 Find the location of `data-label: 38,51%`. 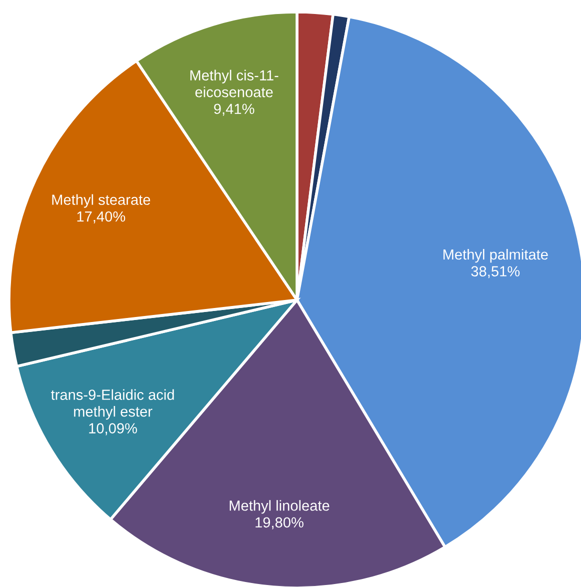

data-label: 38,51% is located at coordinates (495, 272).